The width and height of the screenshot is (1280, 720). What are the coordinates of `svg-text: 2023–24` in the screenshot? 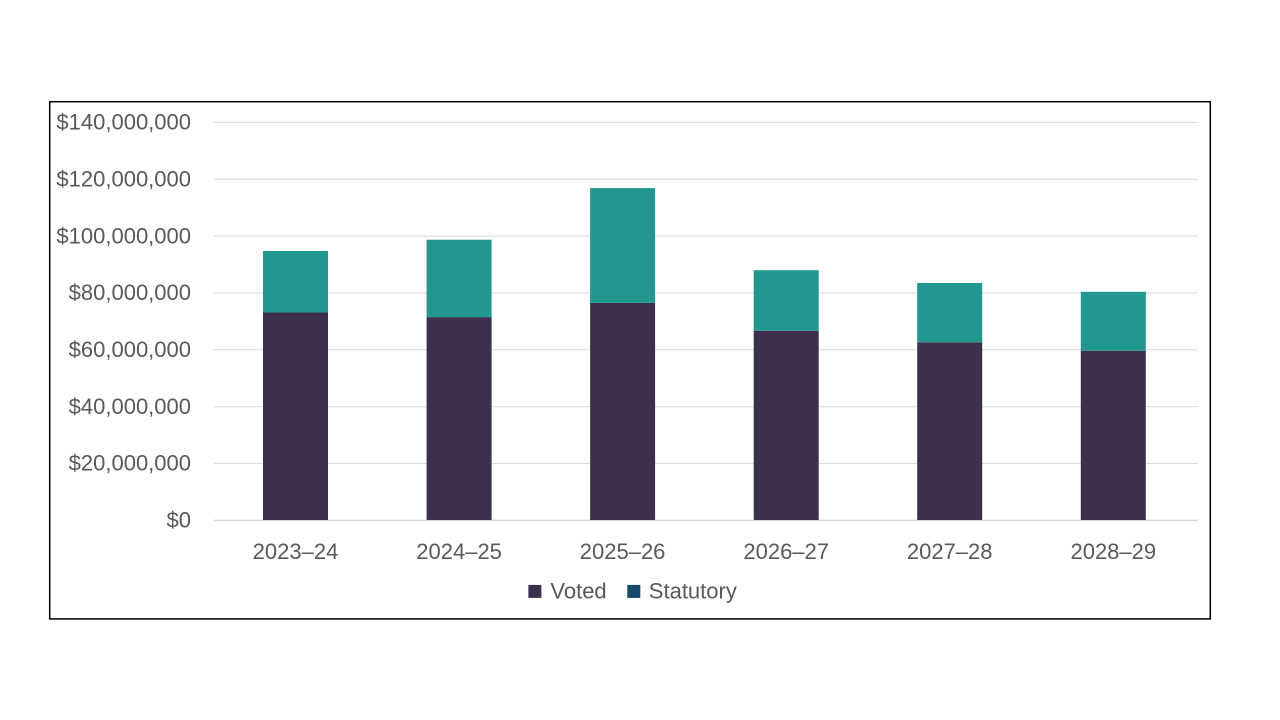 It's located at (296, 551).